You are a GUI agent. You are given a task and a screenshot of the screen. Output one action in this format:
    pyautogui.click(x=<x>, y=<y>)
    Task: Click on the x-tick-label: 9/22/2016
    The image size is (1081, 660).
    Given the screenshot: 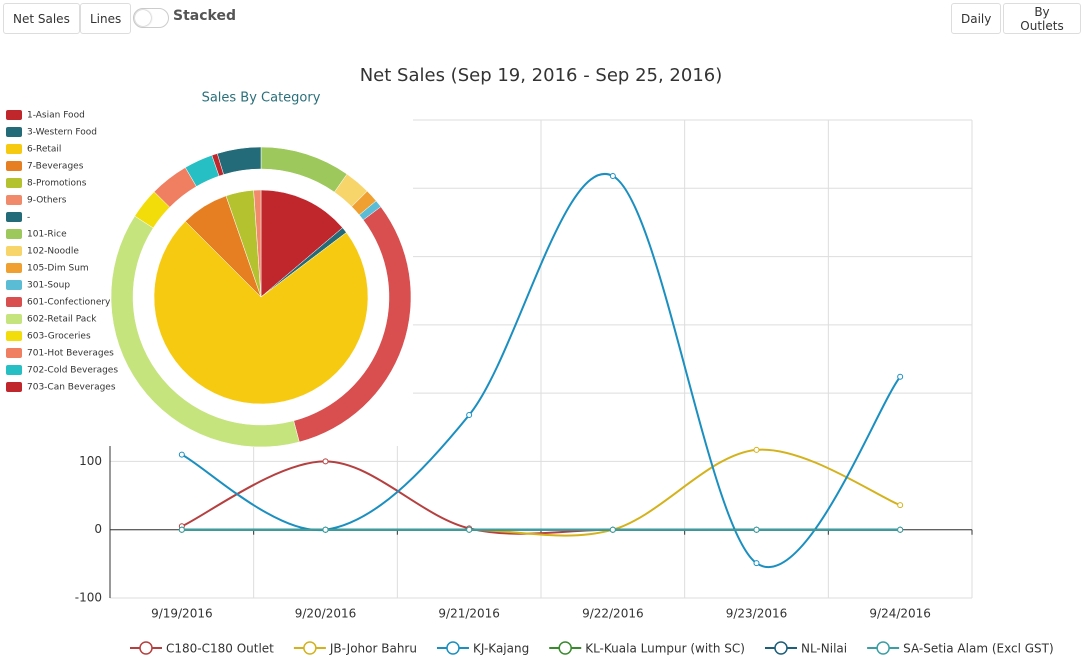 What is the action you would take?
    pyautogui.click(x=613, y=614)
    